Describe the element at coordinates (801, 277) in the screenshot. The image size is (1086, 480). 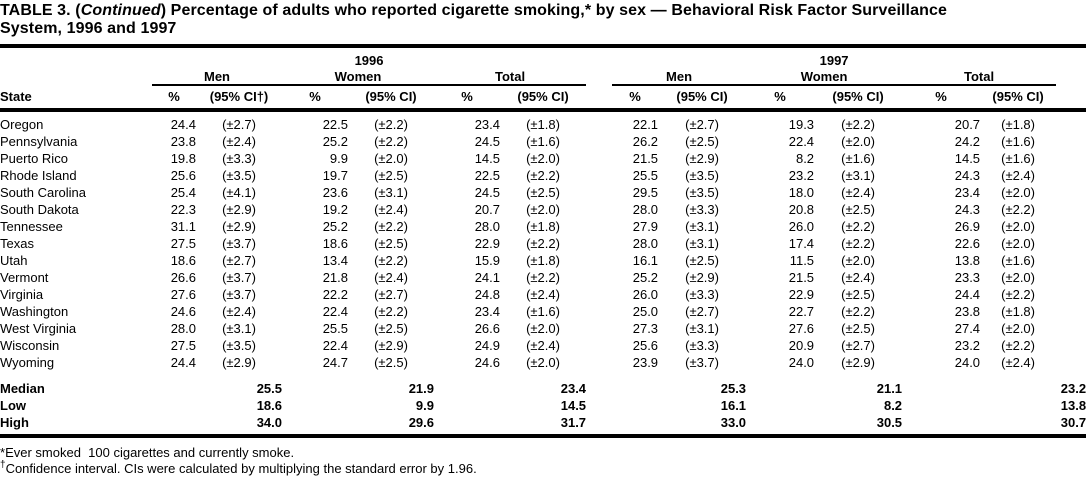
I see `percent-cell: 21.5` at that location.